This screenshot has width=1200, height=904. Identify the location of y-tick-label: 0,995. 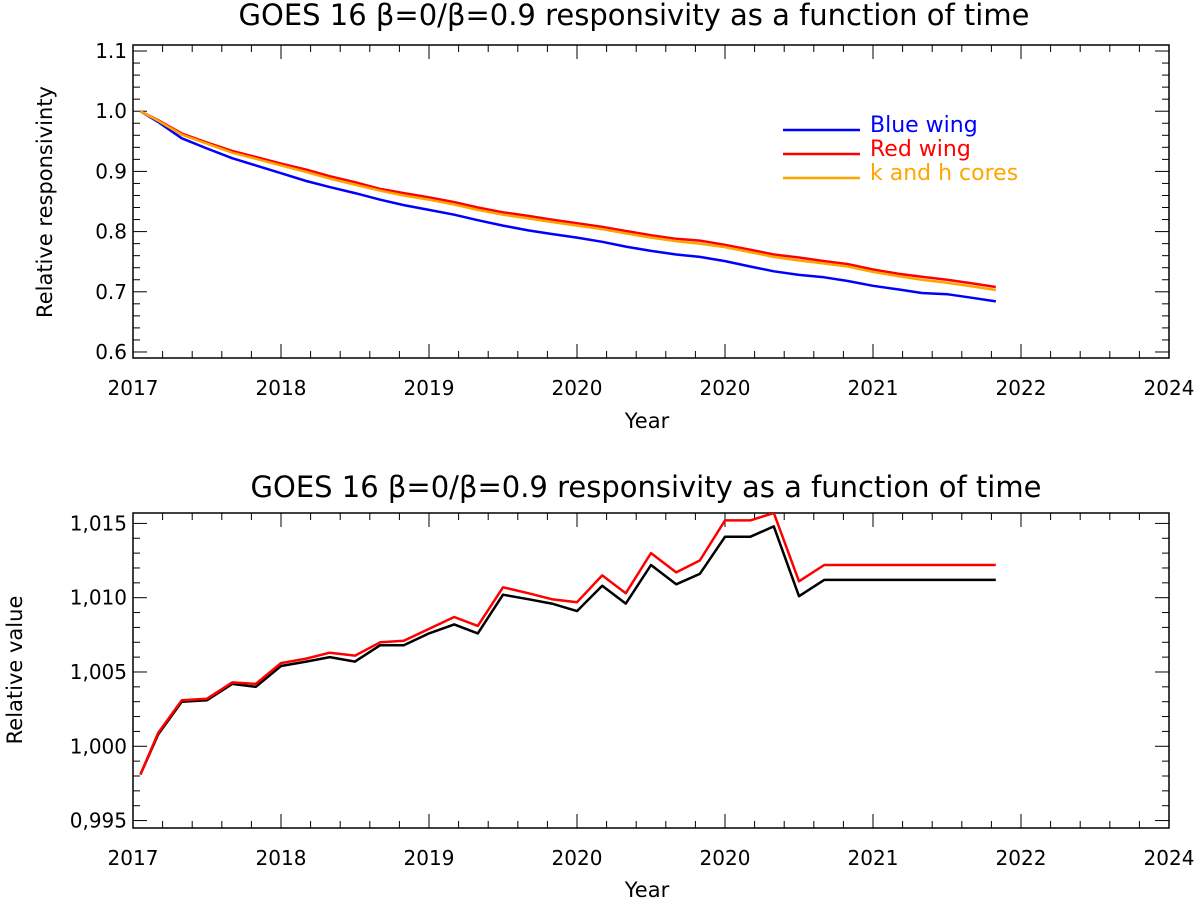
(98, 821).